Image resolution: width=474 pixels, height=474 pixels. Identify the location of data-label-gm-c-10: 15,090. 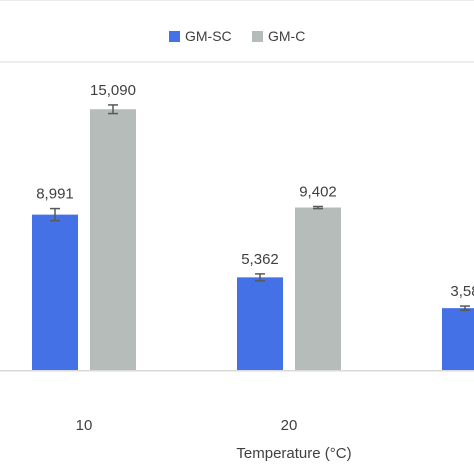
(113, 90).